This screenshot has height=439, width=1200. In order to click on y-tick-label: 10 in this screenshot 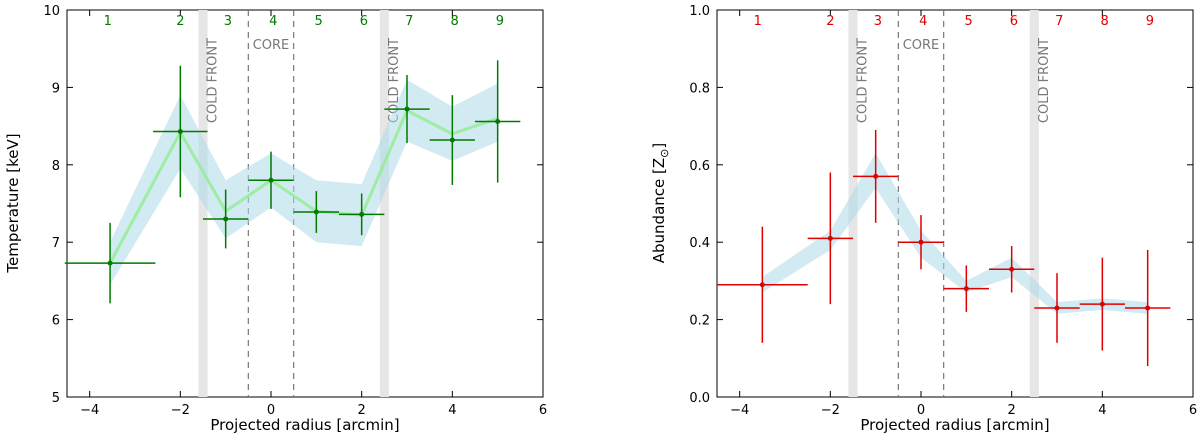, I will do `click(51, 11)`.